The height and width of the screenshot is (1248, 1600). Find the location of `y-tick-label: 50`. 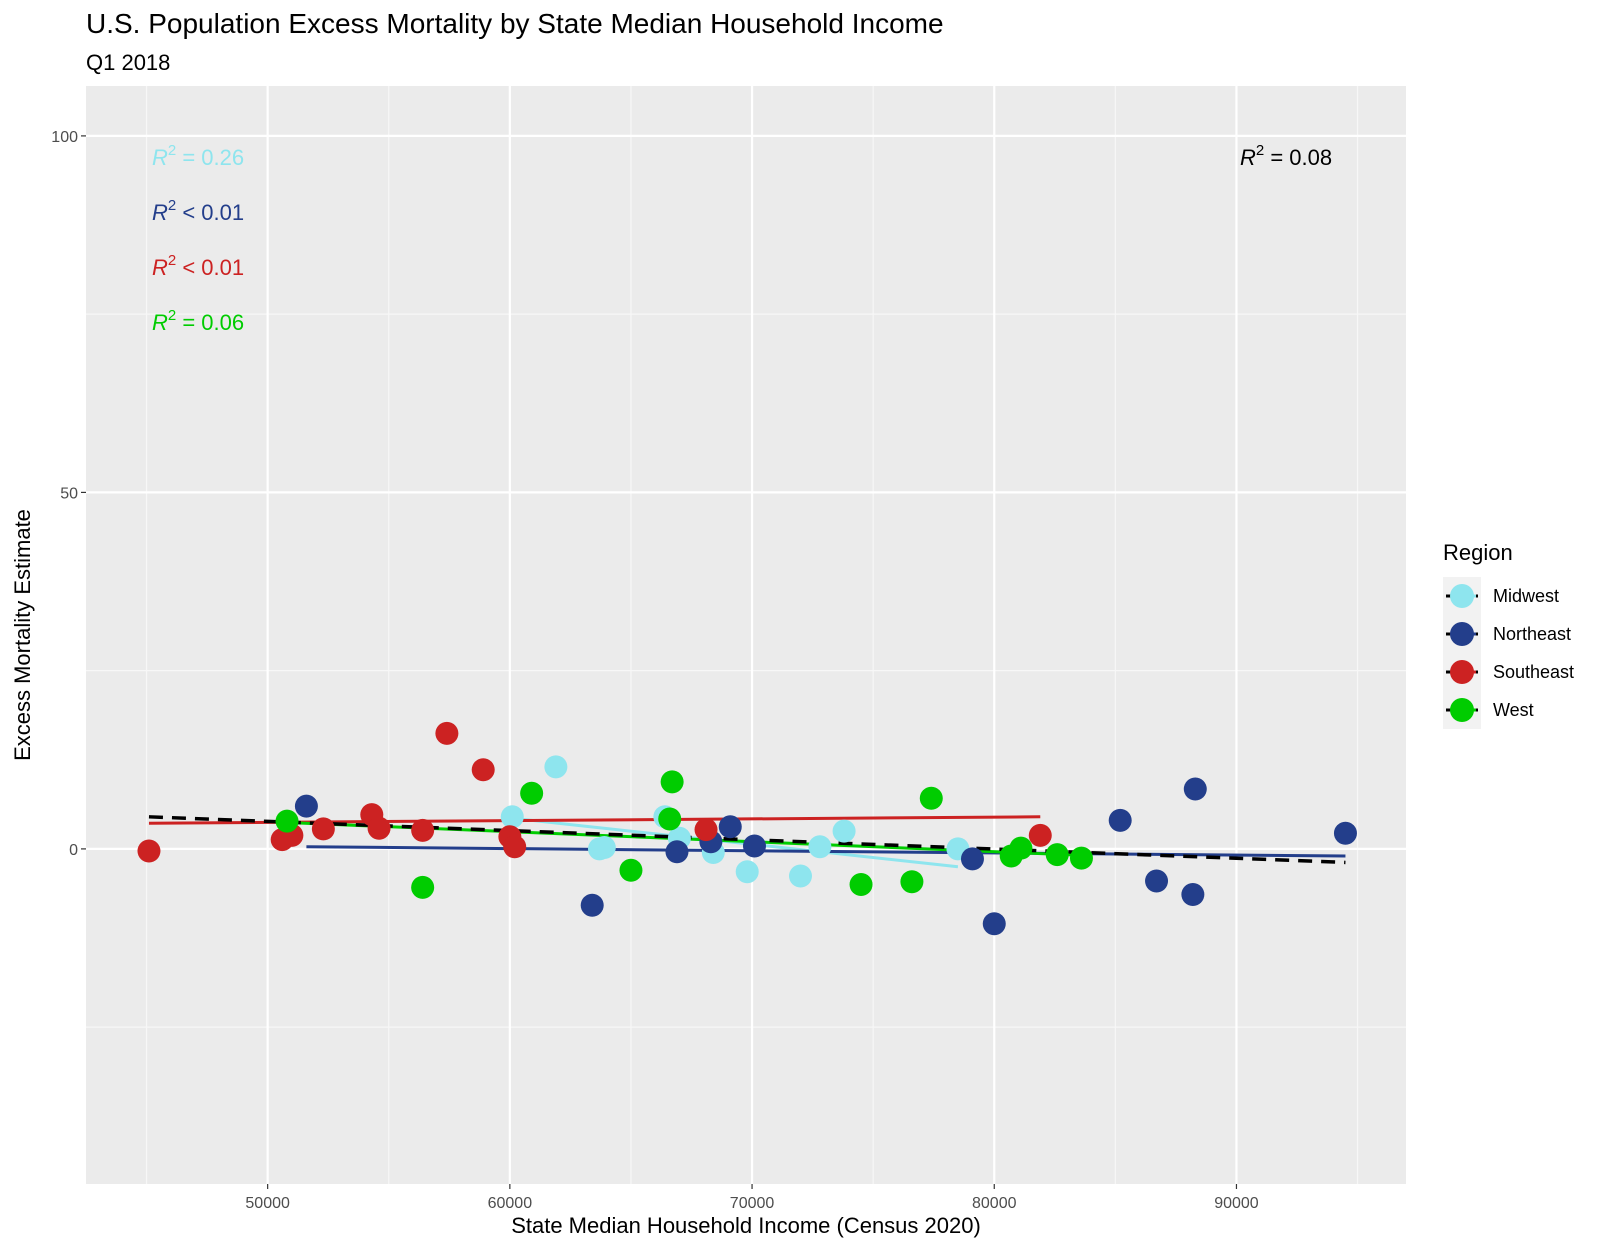

y-tick-label: 50 is located at coordinates (69, 493).